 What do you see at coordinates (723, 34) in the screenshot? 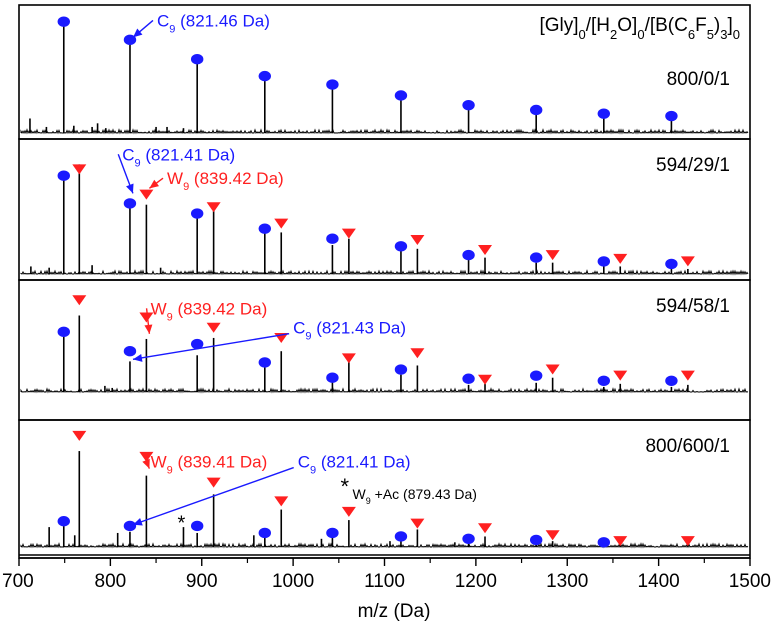
I see `legend-header-part: 3` at bounding box center [723, 34].